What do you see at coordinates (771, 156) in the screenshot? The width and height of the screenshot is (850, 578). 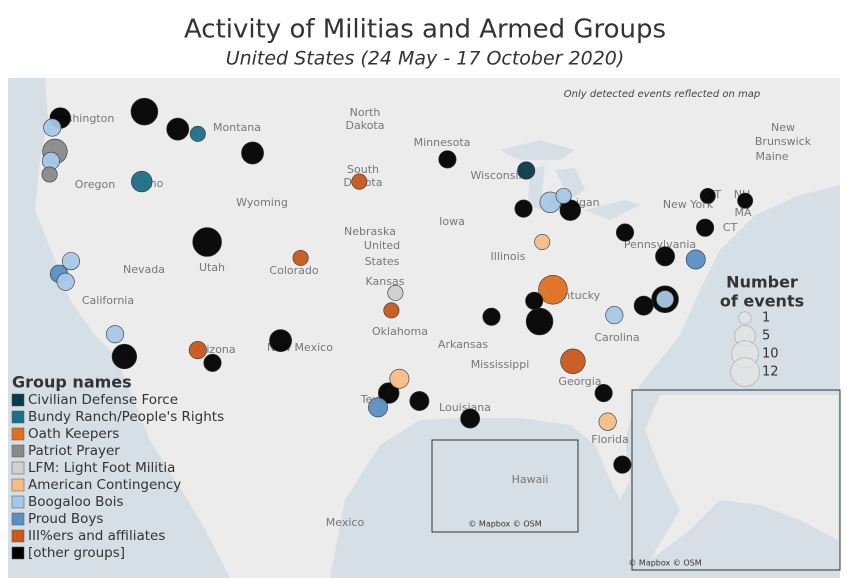 I see `map-label: Maine` at bounding box center [771, 156].